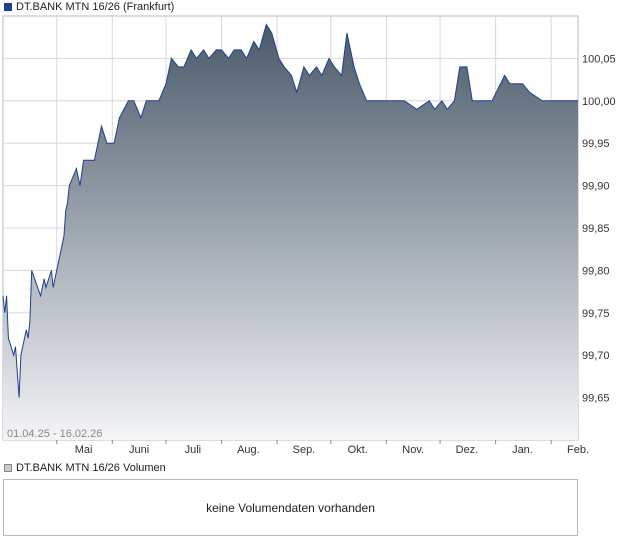 The image size is (620, 546). I want to click on y-tick-label: 100,05, so click(599, 59).